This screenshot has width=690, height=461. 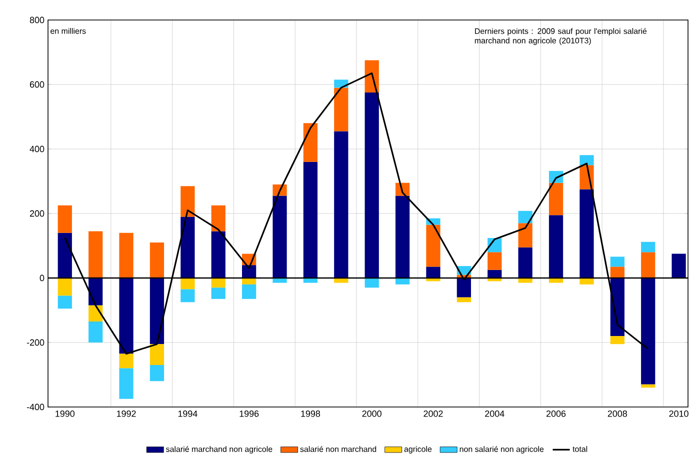 What do you see at coordinates (678, 413) in the screenshot?
I see `x-tick-label: 2010` at bounding box center [678, 413].